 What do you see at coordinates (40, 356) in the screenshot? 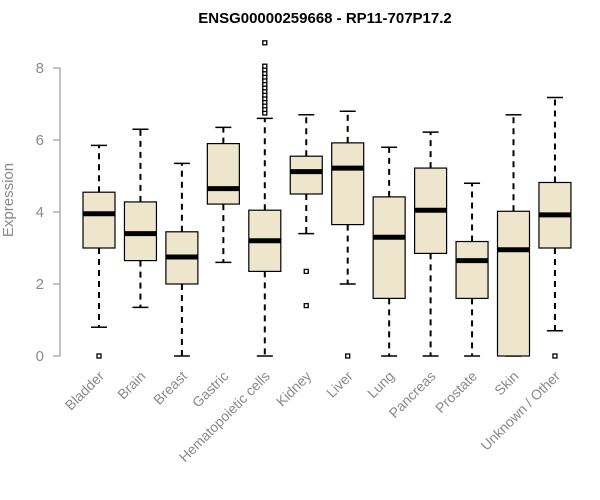
I see `y-tick-label: 0` at bounding box center [40, 356].